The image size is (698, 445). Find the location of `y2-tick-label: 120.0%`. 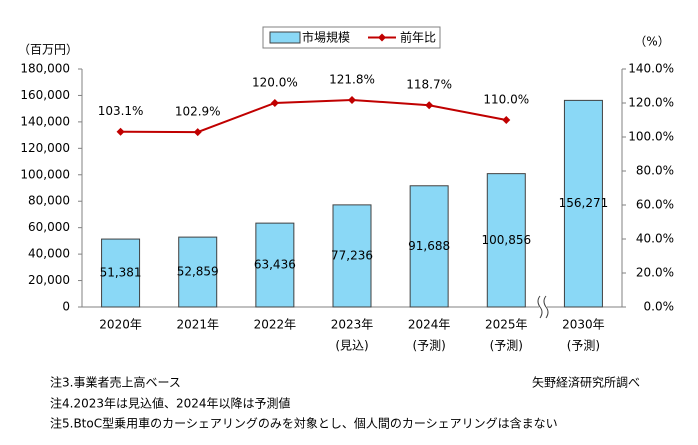

y2-tick-label: 120.0% is located at coordinates (651, 103).